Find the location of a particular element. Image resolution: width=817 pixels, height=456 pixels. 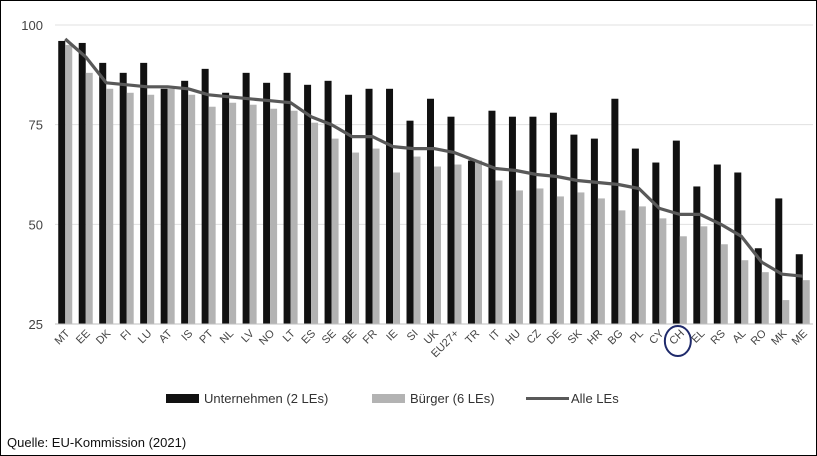

x-tick-label-LU: LU is located at coordinates (145, 337).